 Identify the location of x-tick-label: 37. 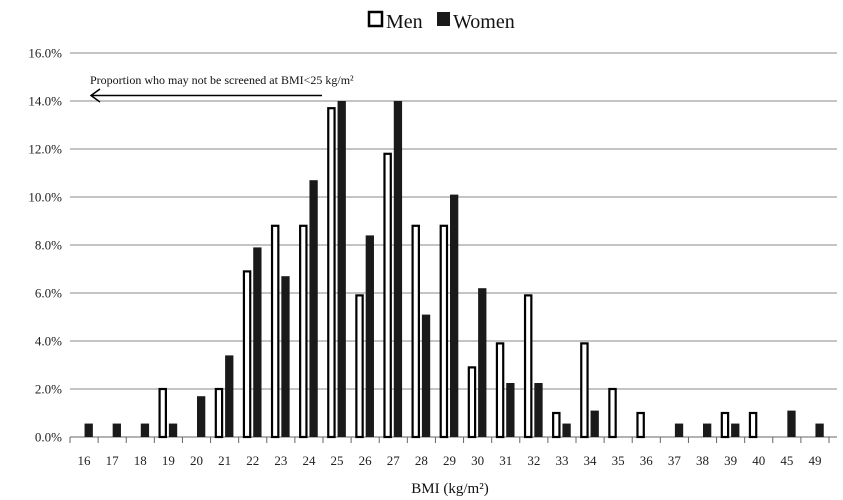
(675, 460).